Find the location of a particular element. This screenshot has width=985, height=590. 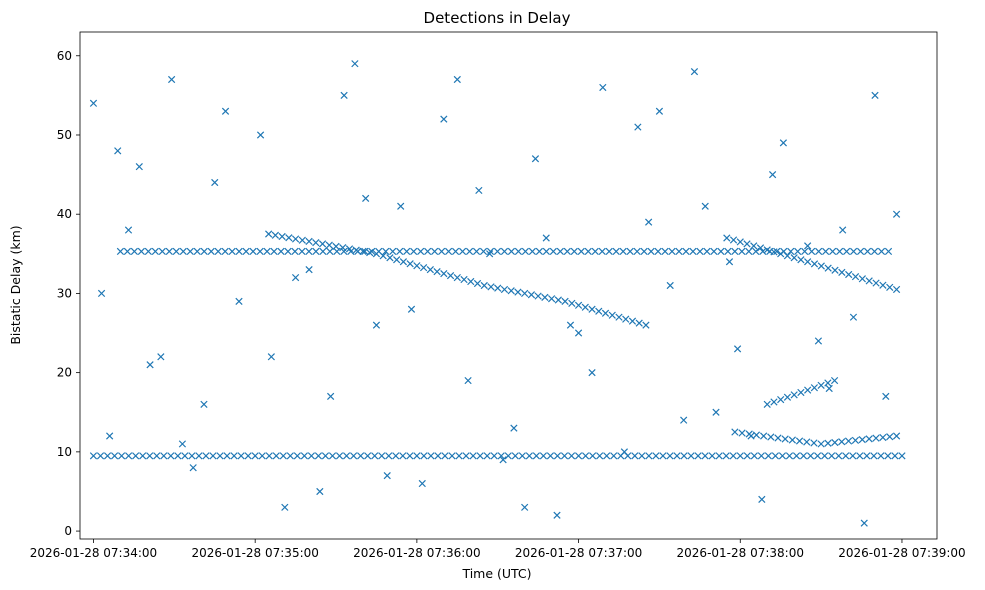

x-tick-label: 2026-01-28 07:34:00 is located at coordinates (93, 553).